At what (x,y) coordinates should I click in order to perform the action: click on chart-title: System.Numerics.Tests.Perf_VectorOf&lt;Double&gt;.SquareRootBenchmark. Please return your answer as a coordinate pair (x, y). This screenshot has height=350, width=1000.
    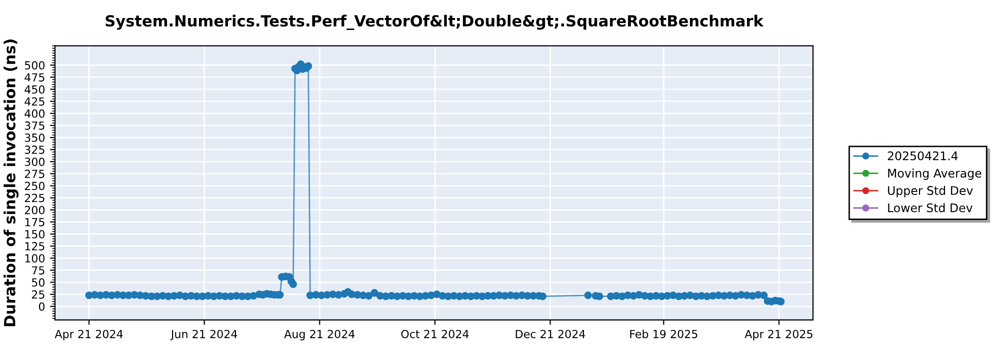
    Looking at the image, I should click on (435, 22).